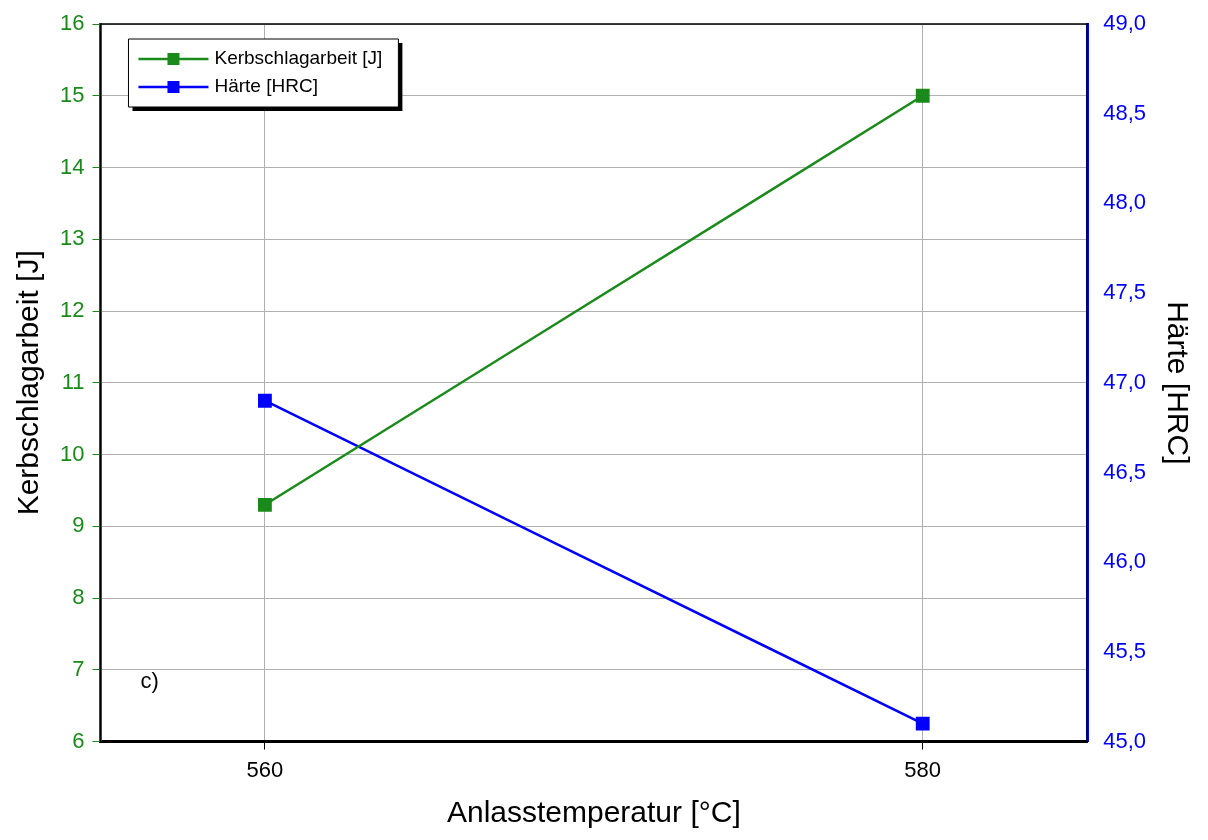 The height and width of the screenshot is (840, 1208). I want to click on x-tick-label: 560, so click(265, 769).